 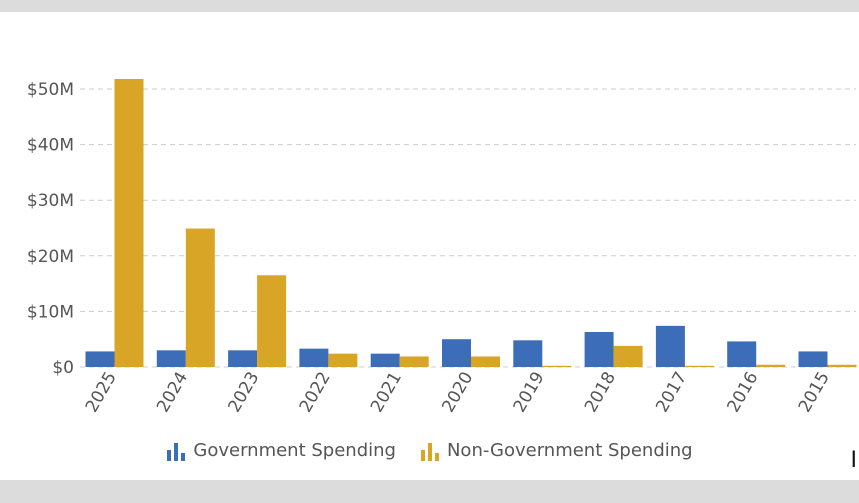 What do you see at coordinates (671, 392) in the screenshot?
I see `x-tick-label: 2017` at bounding box center [671, 392].